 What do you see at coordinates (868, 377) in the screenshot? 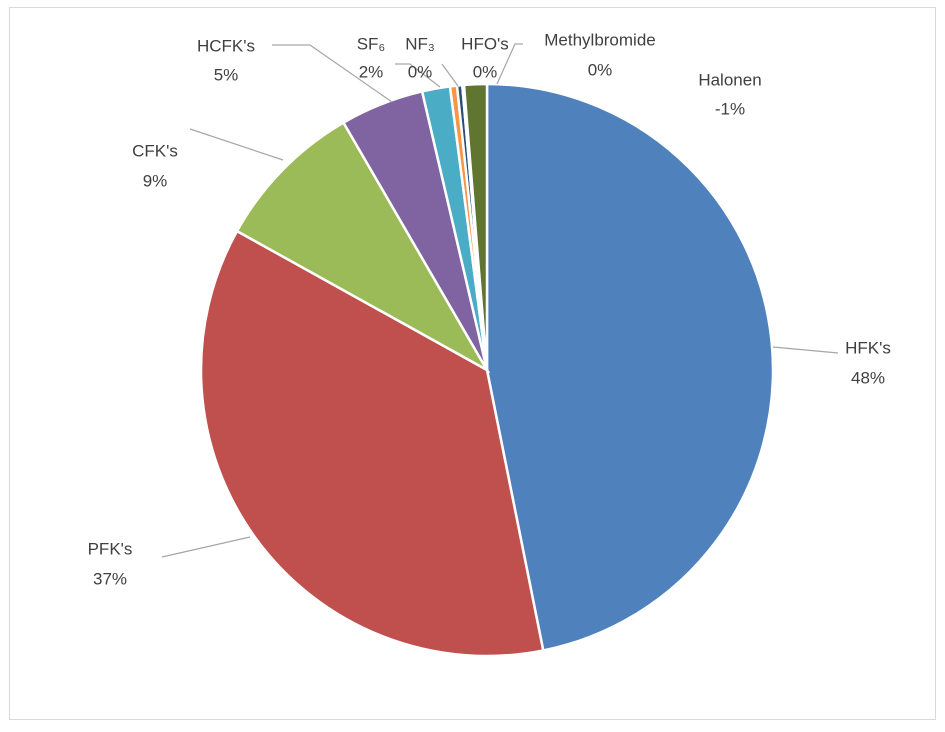
I see `slice-value-label: 48%` at bounding box center [868, 377].